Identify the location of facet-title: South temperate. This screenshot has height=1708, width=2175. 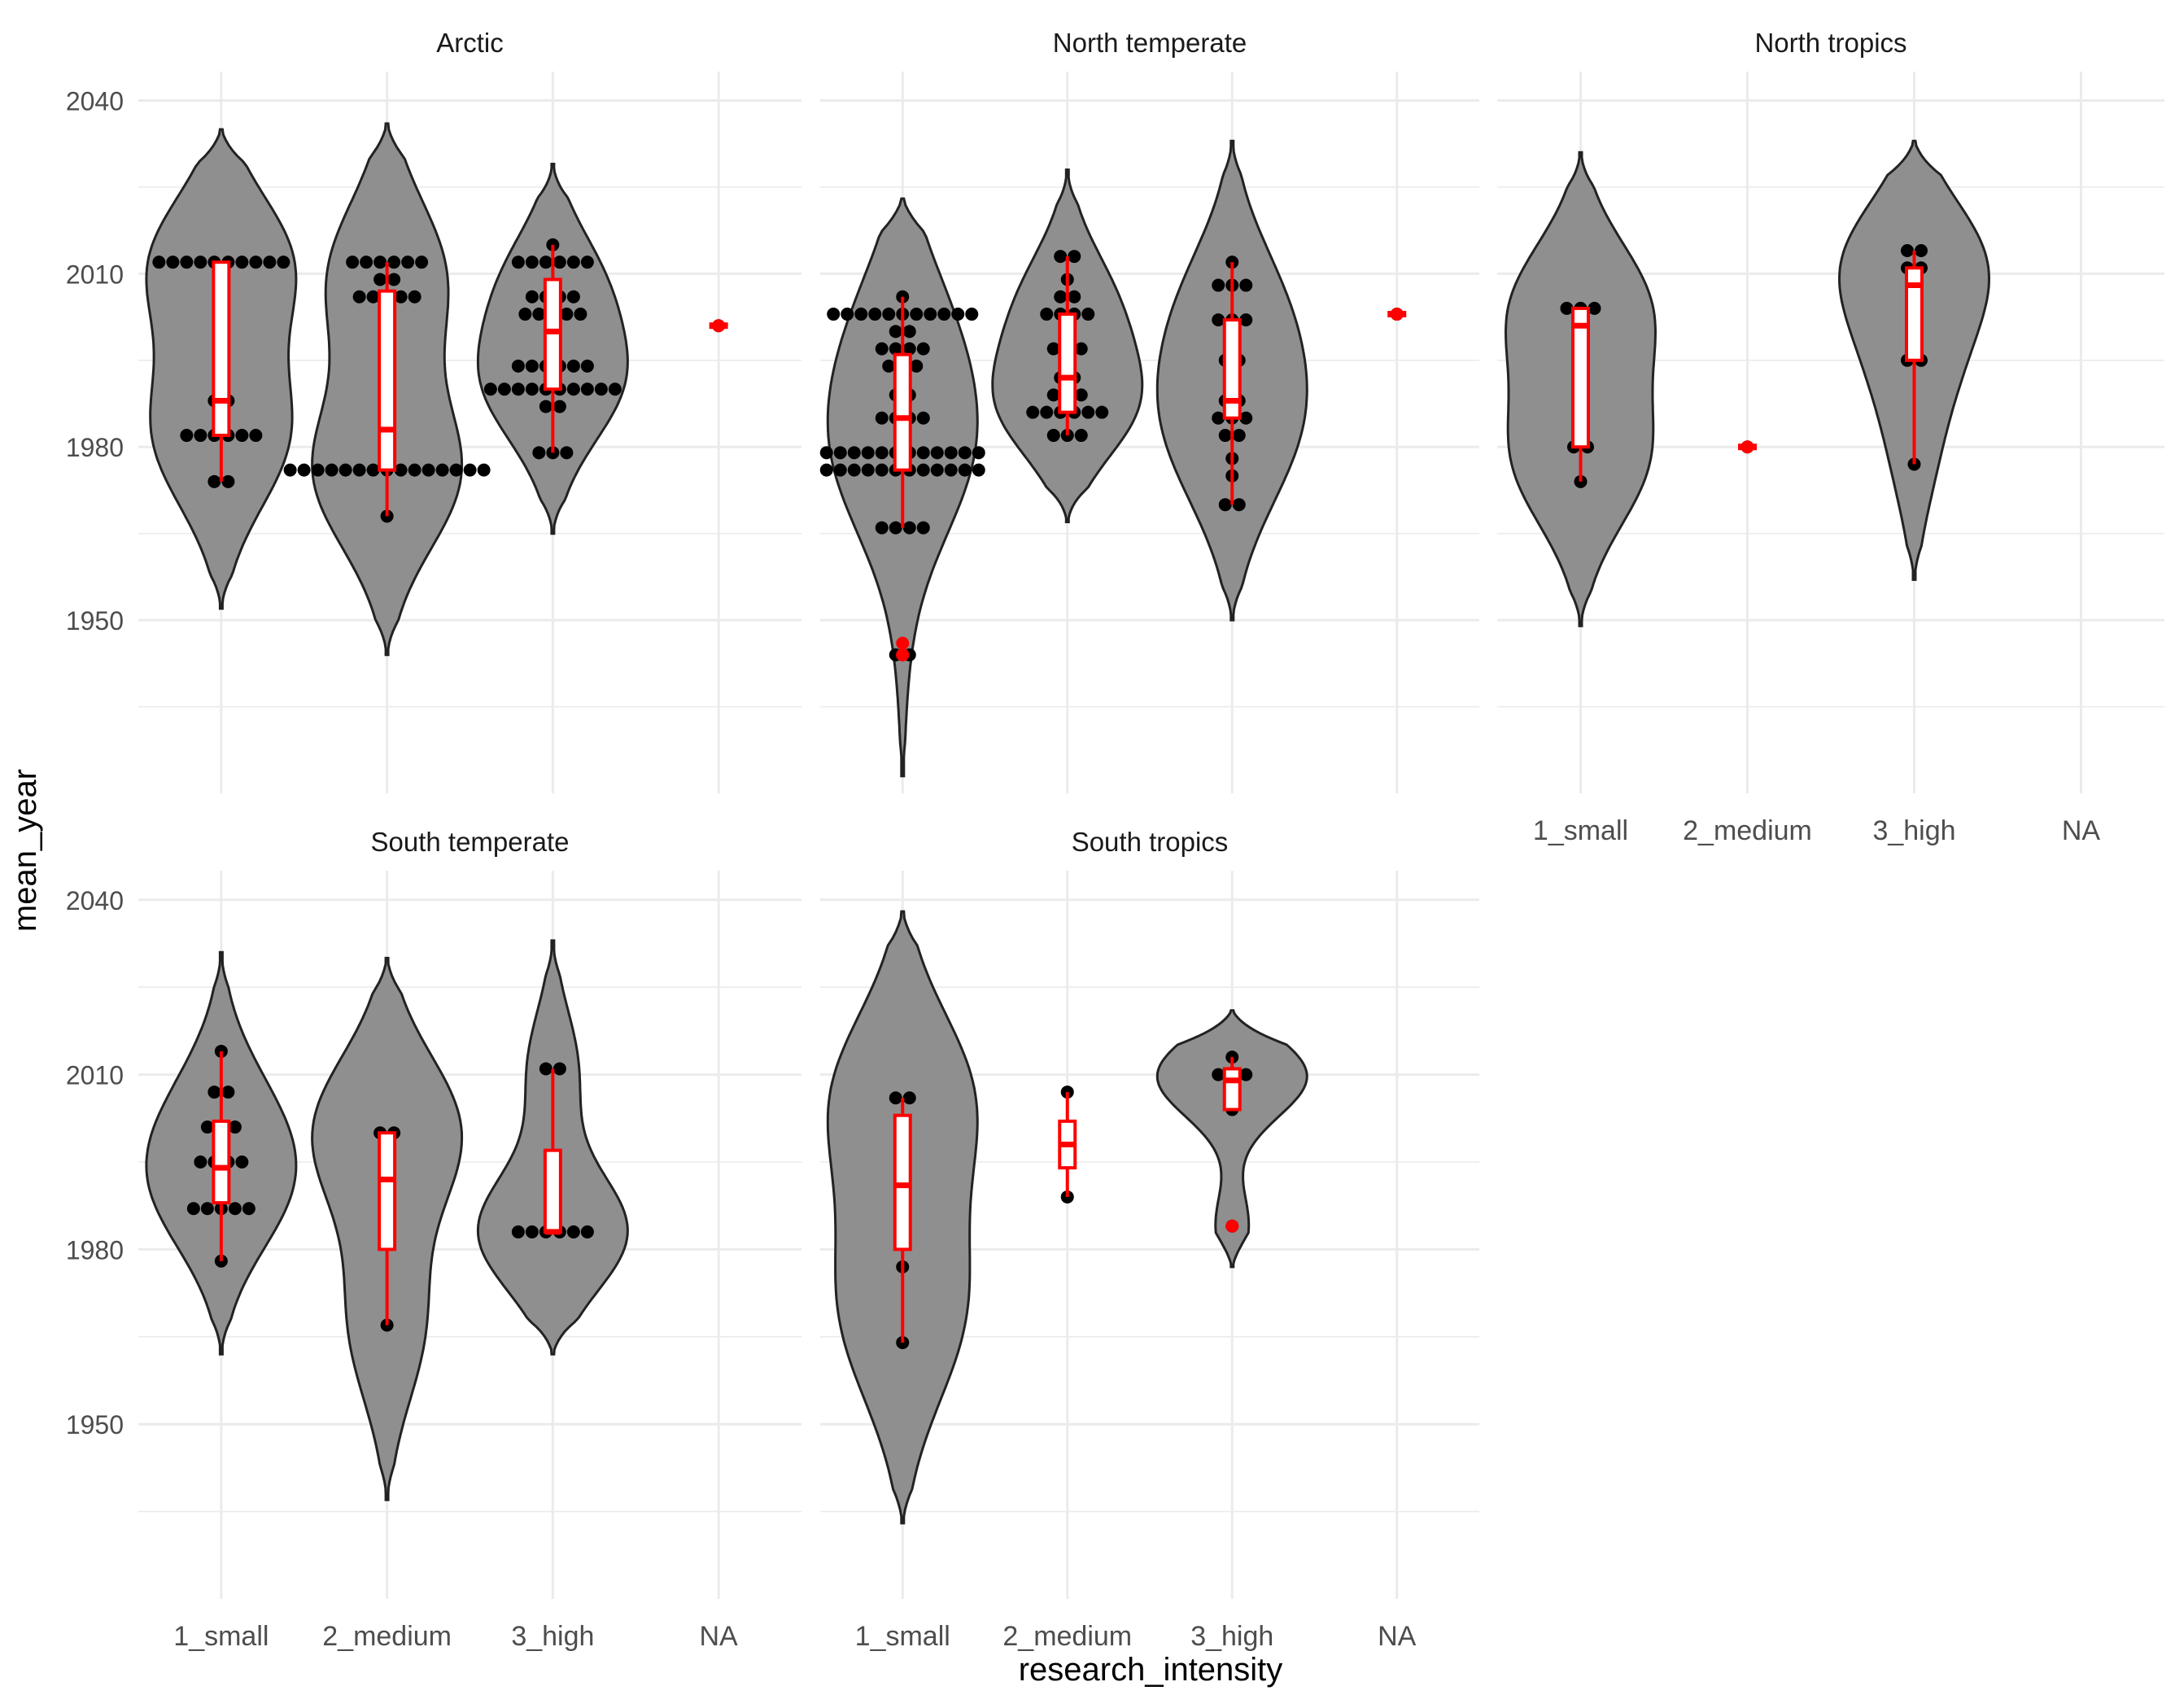
(471, 842).